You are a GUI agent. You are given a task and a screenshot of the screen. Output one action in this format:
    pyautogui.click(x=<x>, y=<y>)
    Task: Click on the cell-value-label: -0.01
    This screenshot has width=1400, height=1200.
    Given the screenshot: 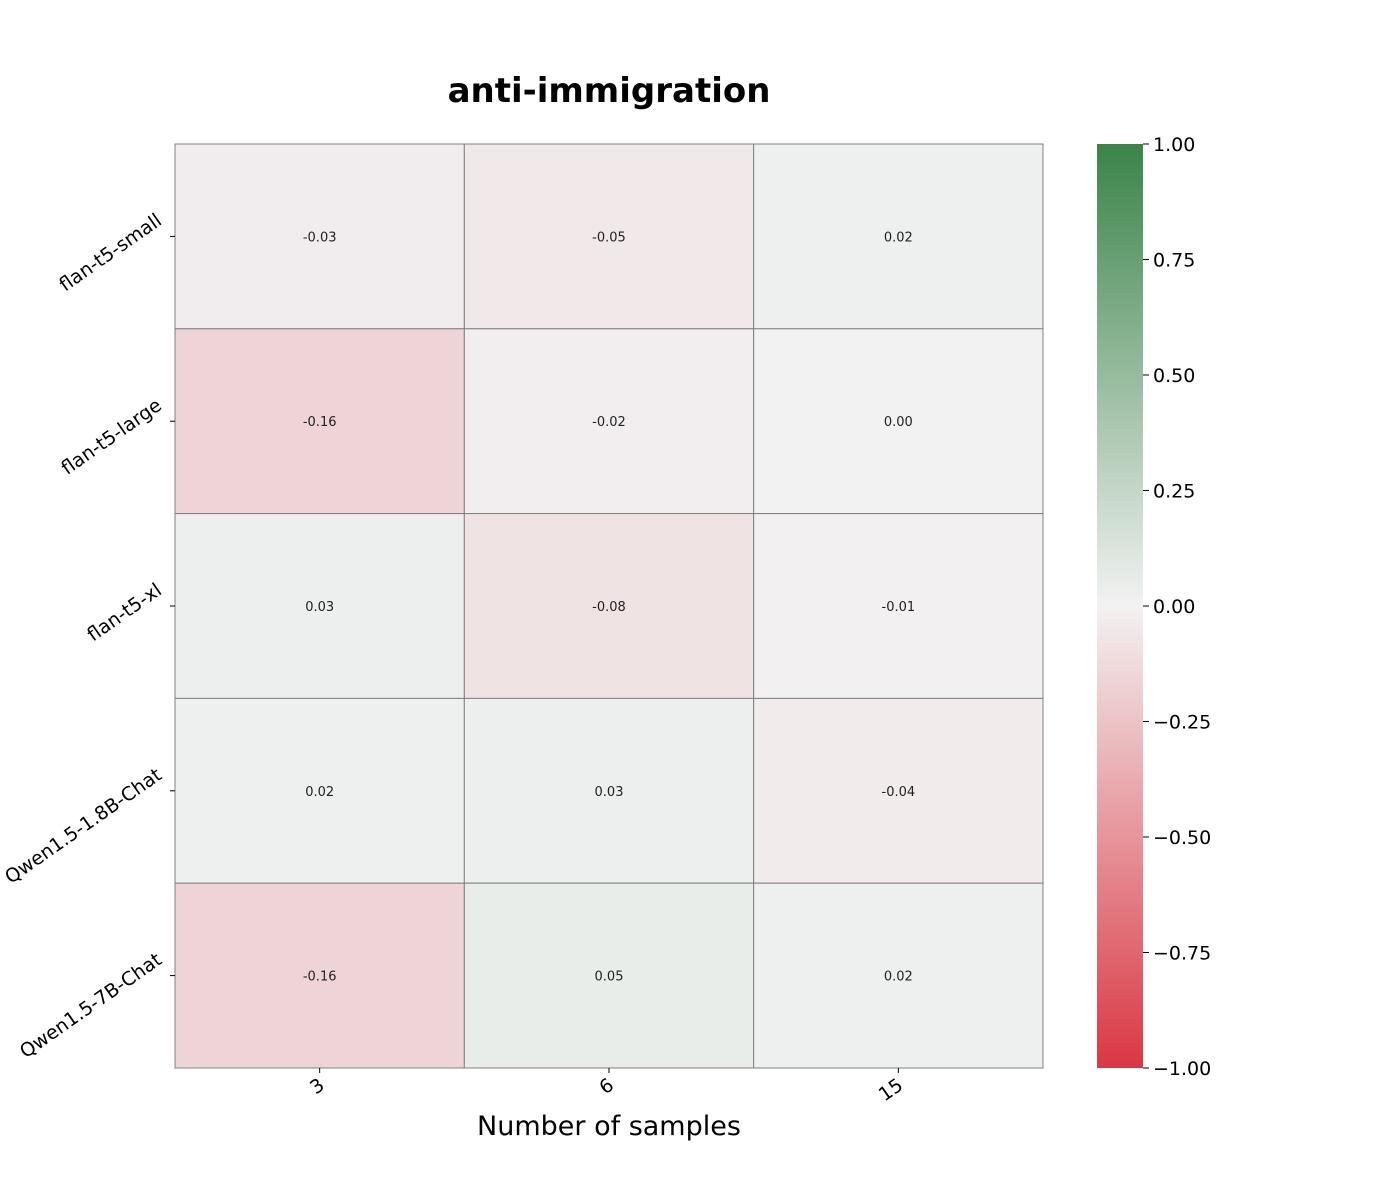 What is the action you would take?
    pyautogui.click(x=899, y=607)
    